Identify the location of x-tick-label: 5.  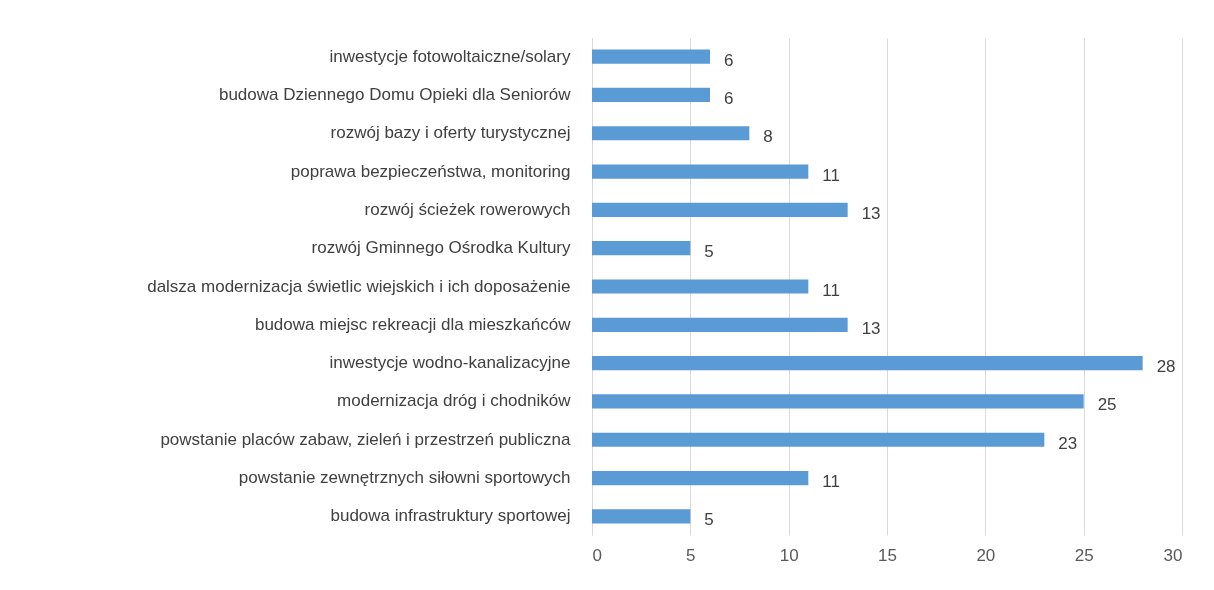
(691, 555).